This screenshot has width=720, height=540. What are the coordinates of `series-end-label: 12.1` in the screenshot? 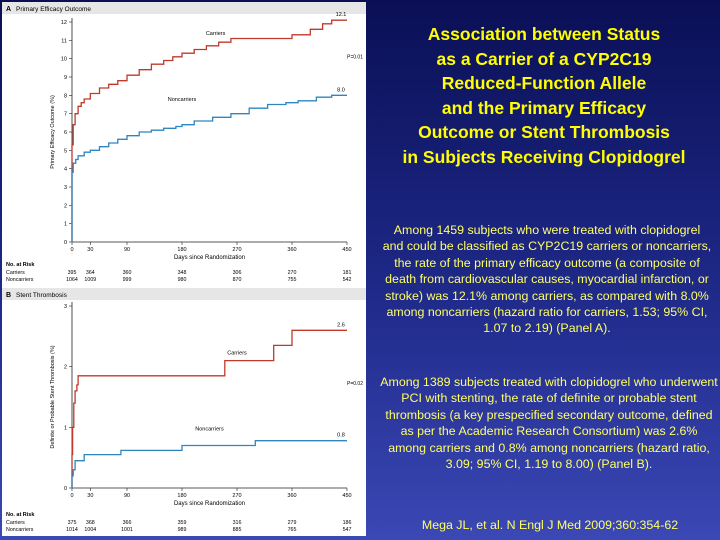 It's located at (341, 15).